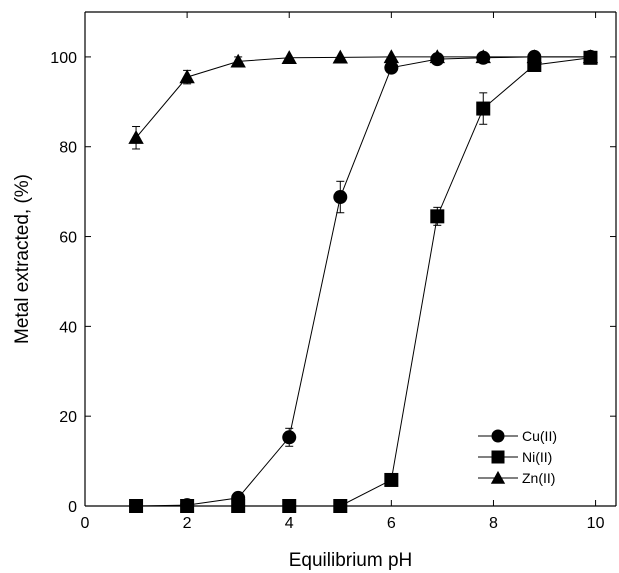 The image size is (619, 573). Describe the element at coordinates (539, 436) in the screenshot. I see `legend-label-circle: Cu(II)` at that location.